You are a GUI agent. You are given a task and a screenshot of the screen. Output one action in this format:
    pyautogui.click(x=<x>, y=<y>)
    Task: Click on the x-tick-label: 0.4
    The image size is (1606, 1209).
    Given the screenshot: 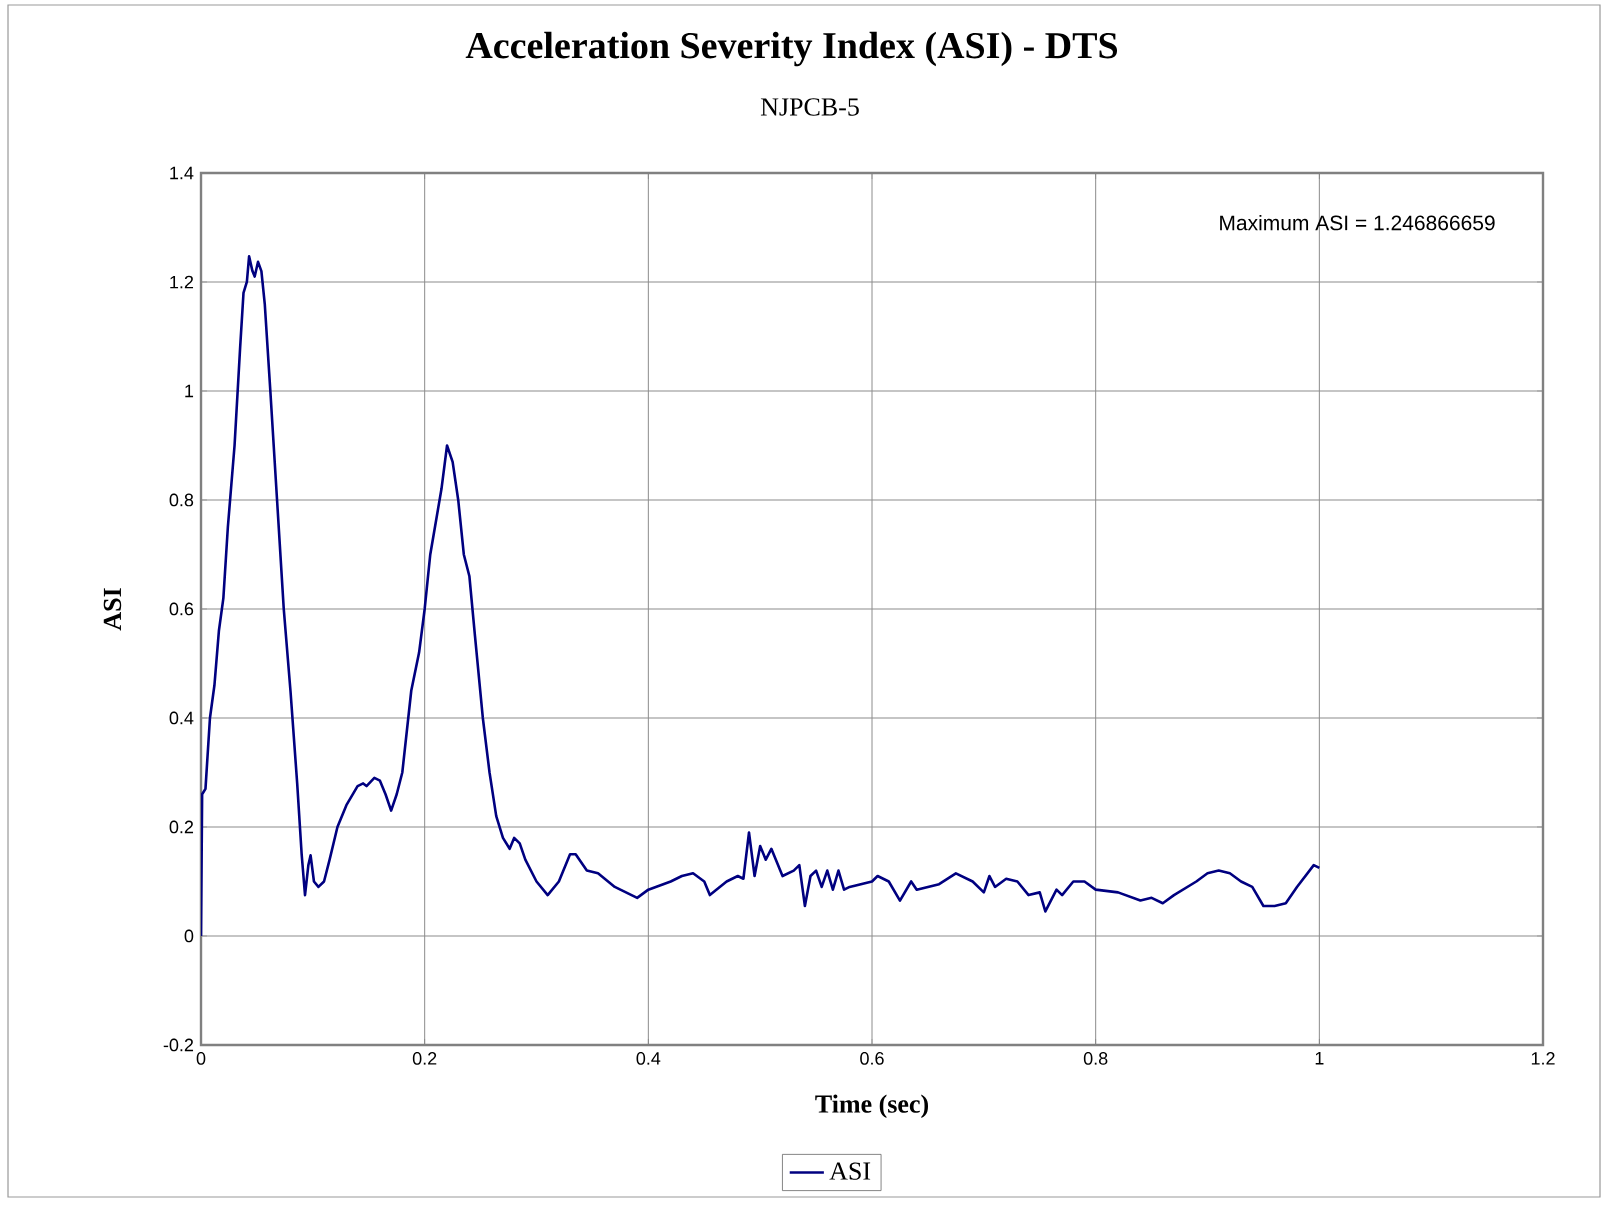 What is the action you would take?
    pyautogui.click(x=648, y=1058)
    